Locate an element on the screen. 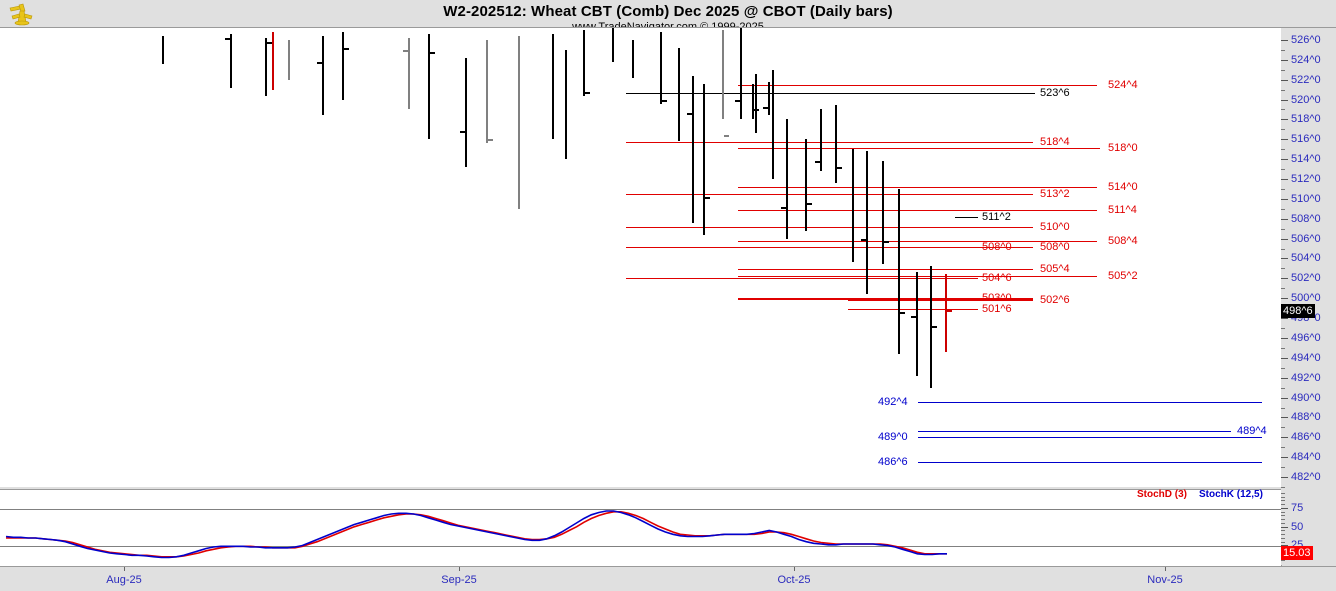  price-axis-label: 520^0 is located at coordinates (1306, 99).